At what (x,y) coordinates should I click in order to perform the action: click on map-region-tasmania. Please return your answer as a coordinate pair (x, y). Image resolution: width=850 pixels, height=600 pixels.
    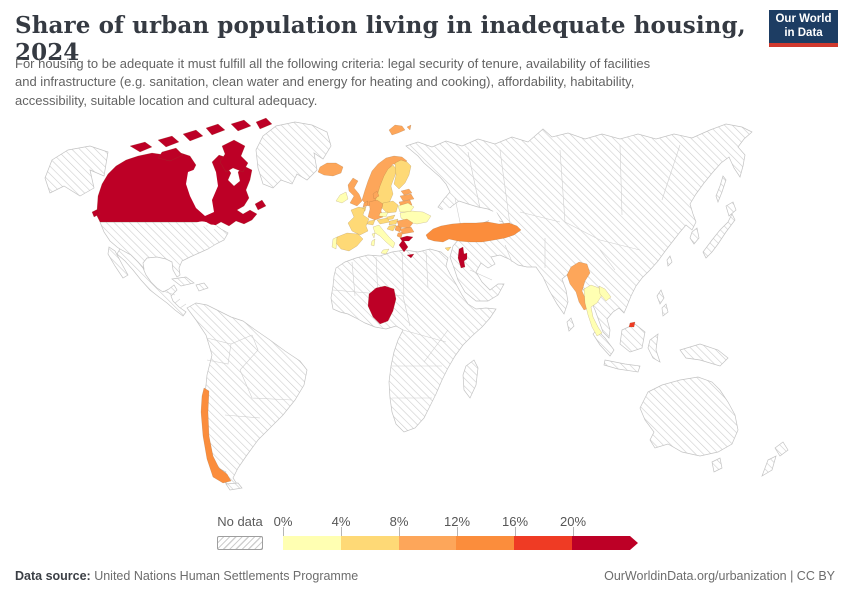
    Looking at the image, I should click on (717, 465).